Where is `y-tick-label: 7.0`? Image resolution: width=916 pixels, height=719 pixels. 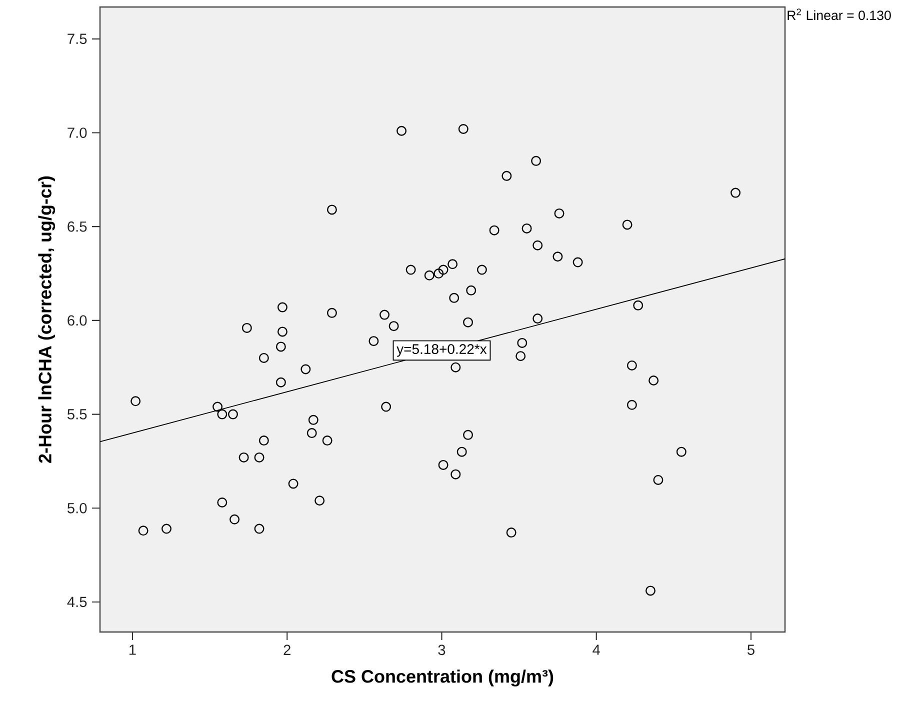
y-tick-label: 7.0 is located at coordinates (77, 133).